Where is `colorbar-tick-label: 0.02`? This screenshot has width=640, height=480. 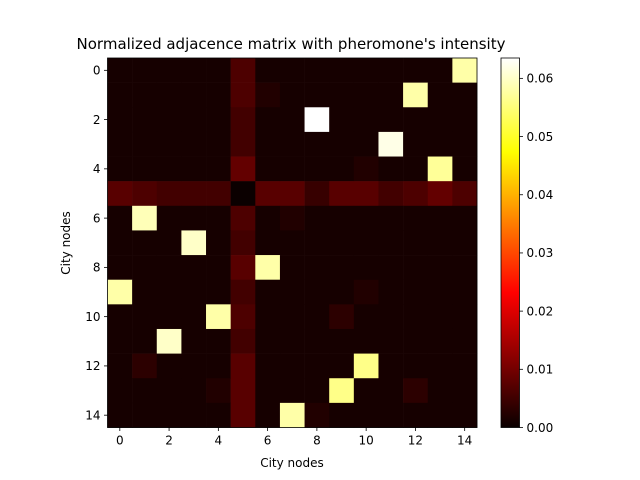 colorbar-tick-label: 0.02 is located at coordinates (540, 311).